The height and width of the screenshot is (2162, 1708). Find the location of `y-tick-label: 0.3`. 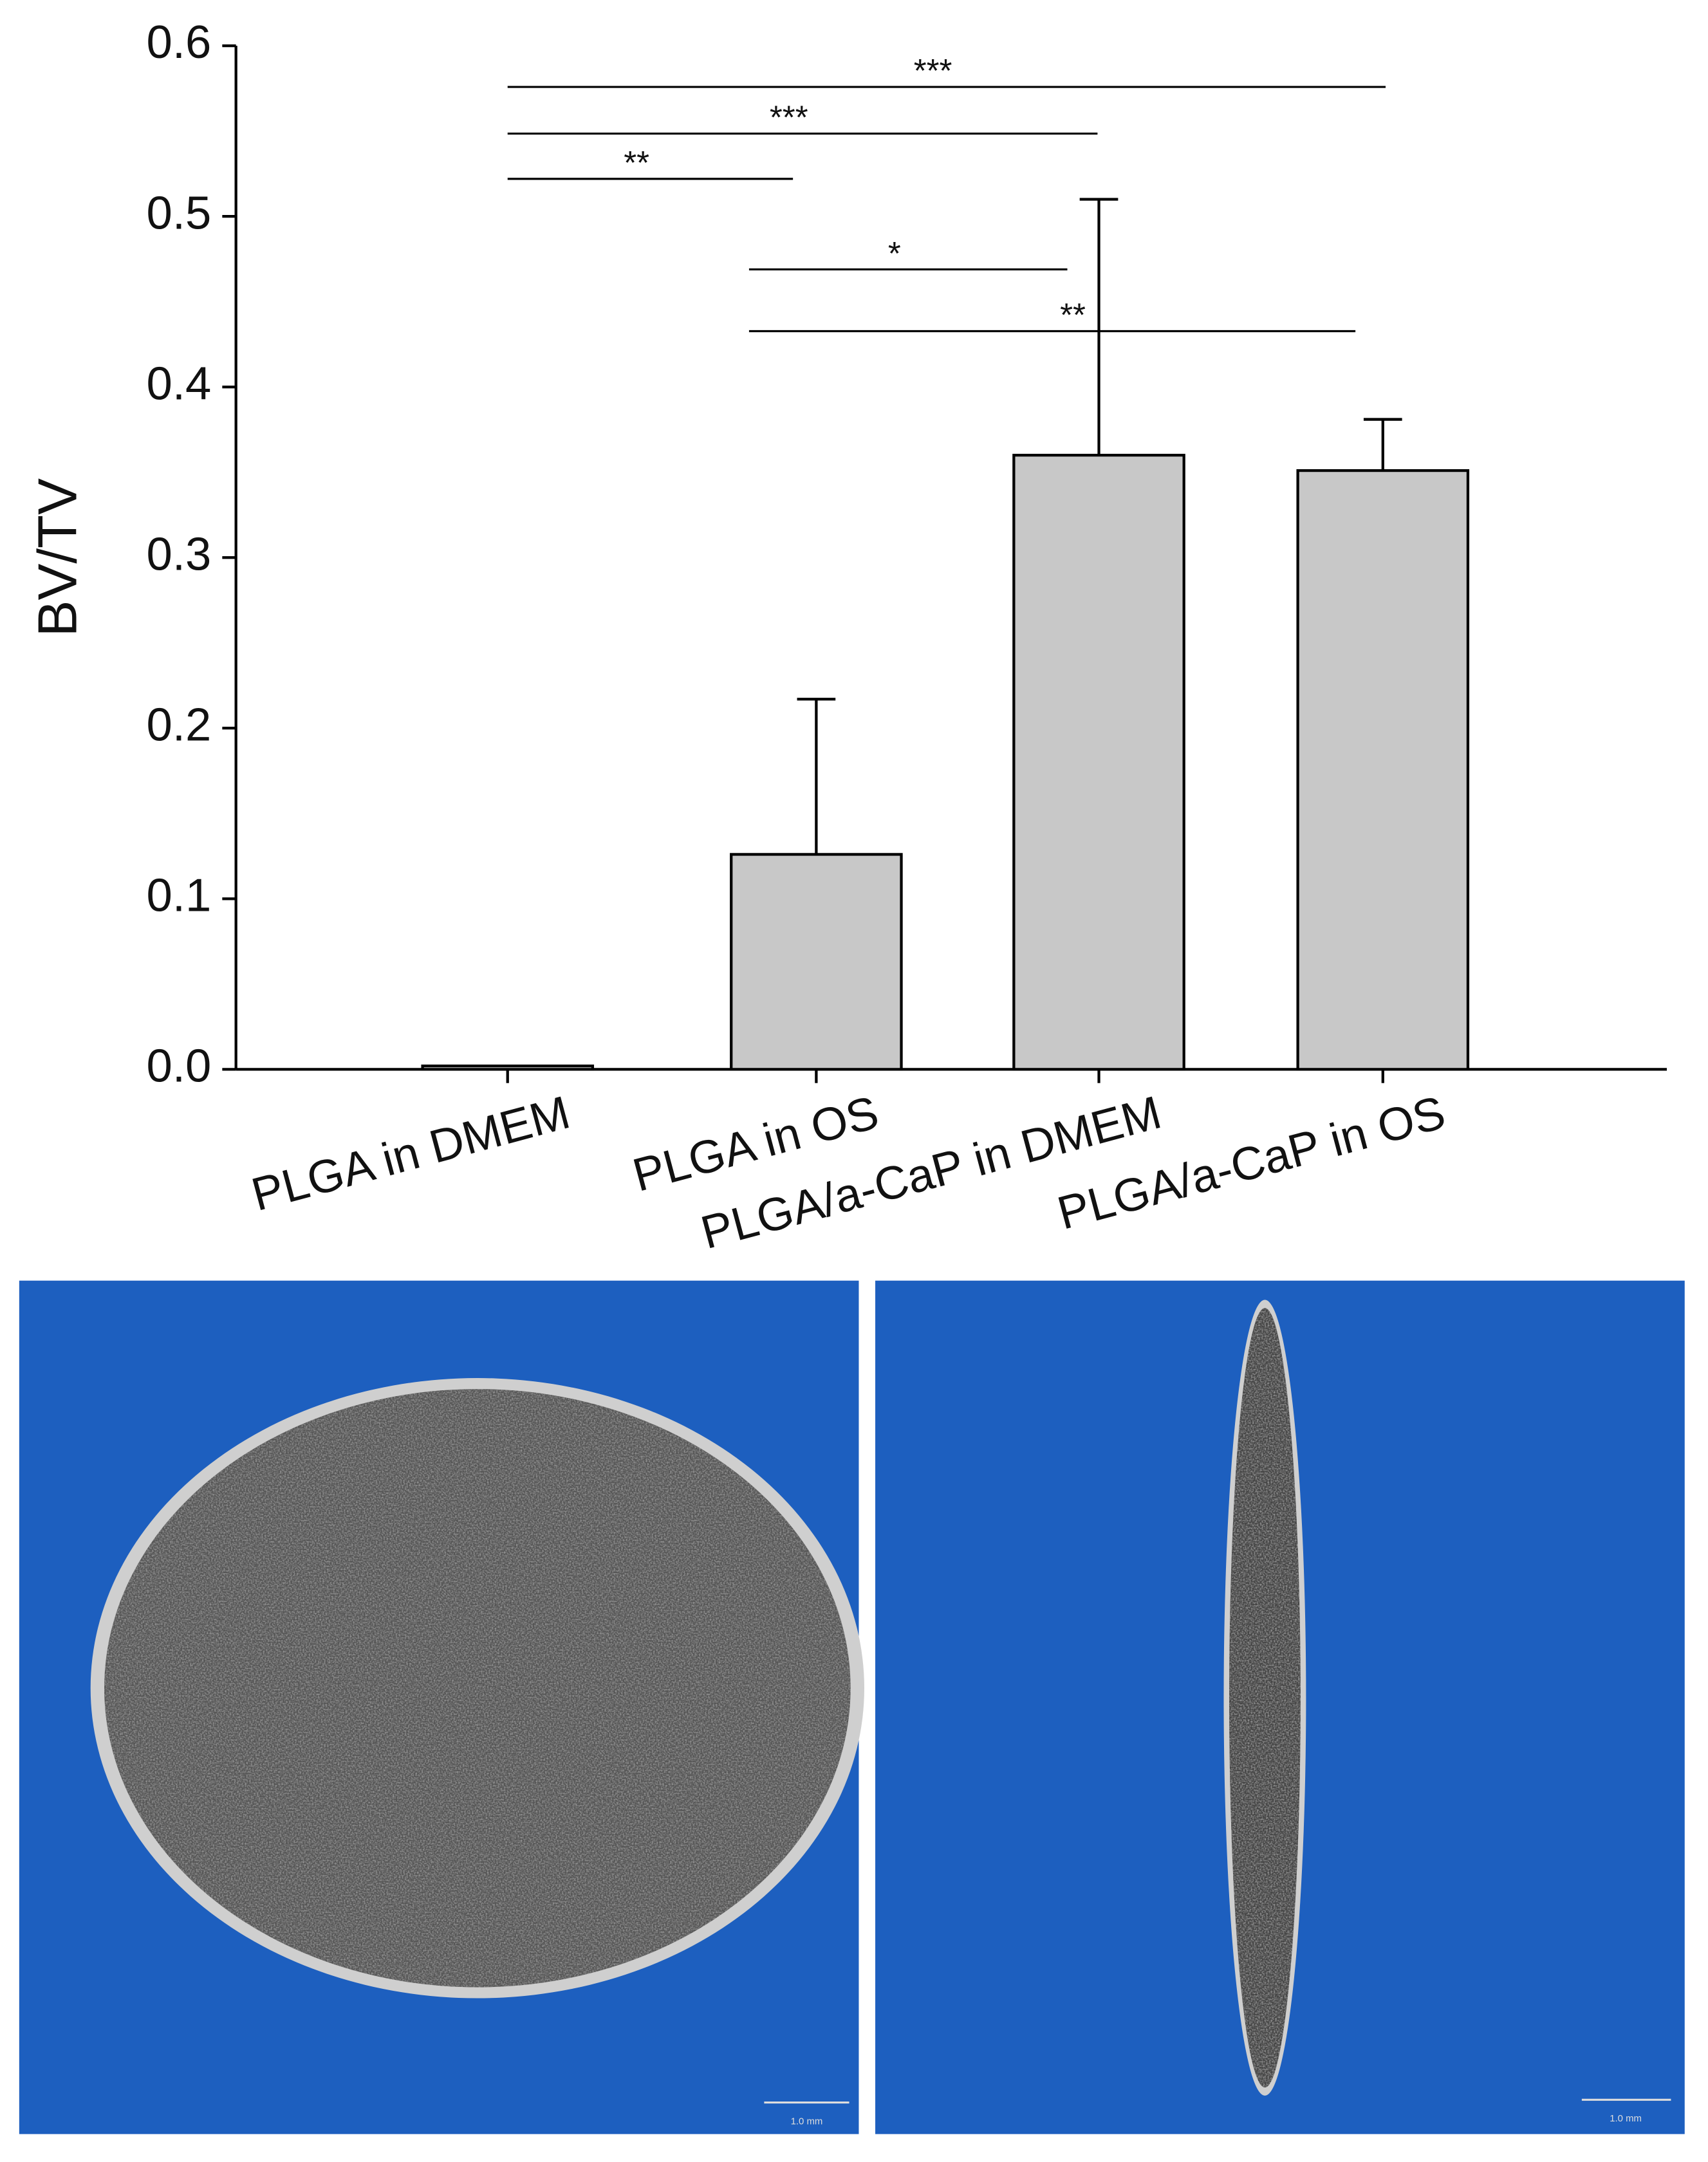

y-tick-label: 0.3 is located at coordinates (179, 554).